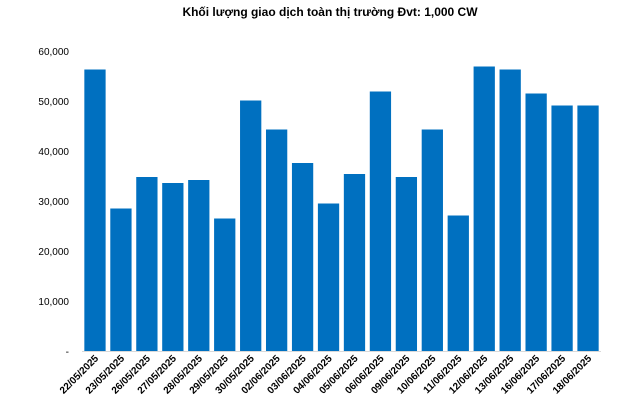 Image resolution: width=643 pixels, height=410 pixels. What do you see at coordinates (67, 352) in the screenshot?
I see `y-tick-label: -` at bounding box center [67, 352].